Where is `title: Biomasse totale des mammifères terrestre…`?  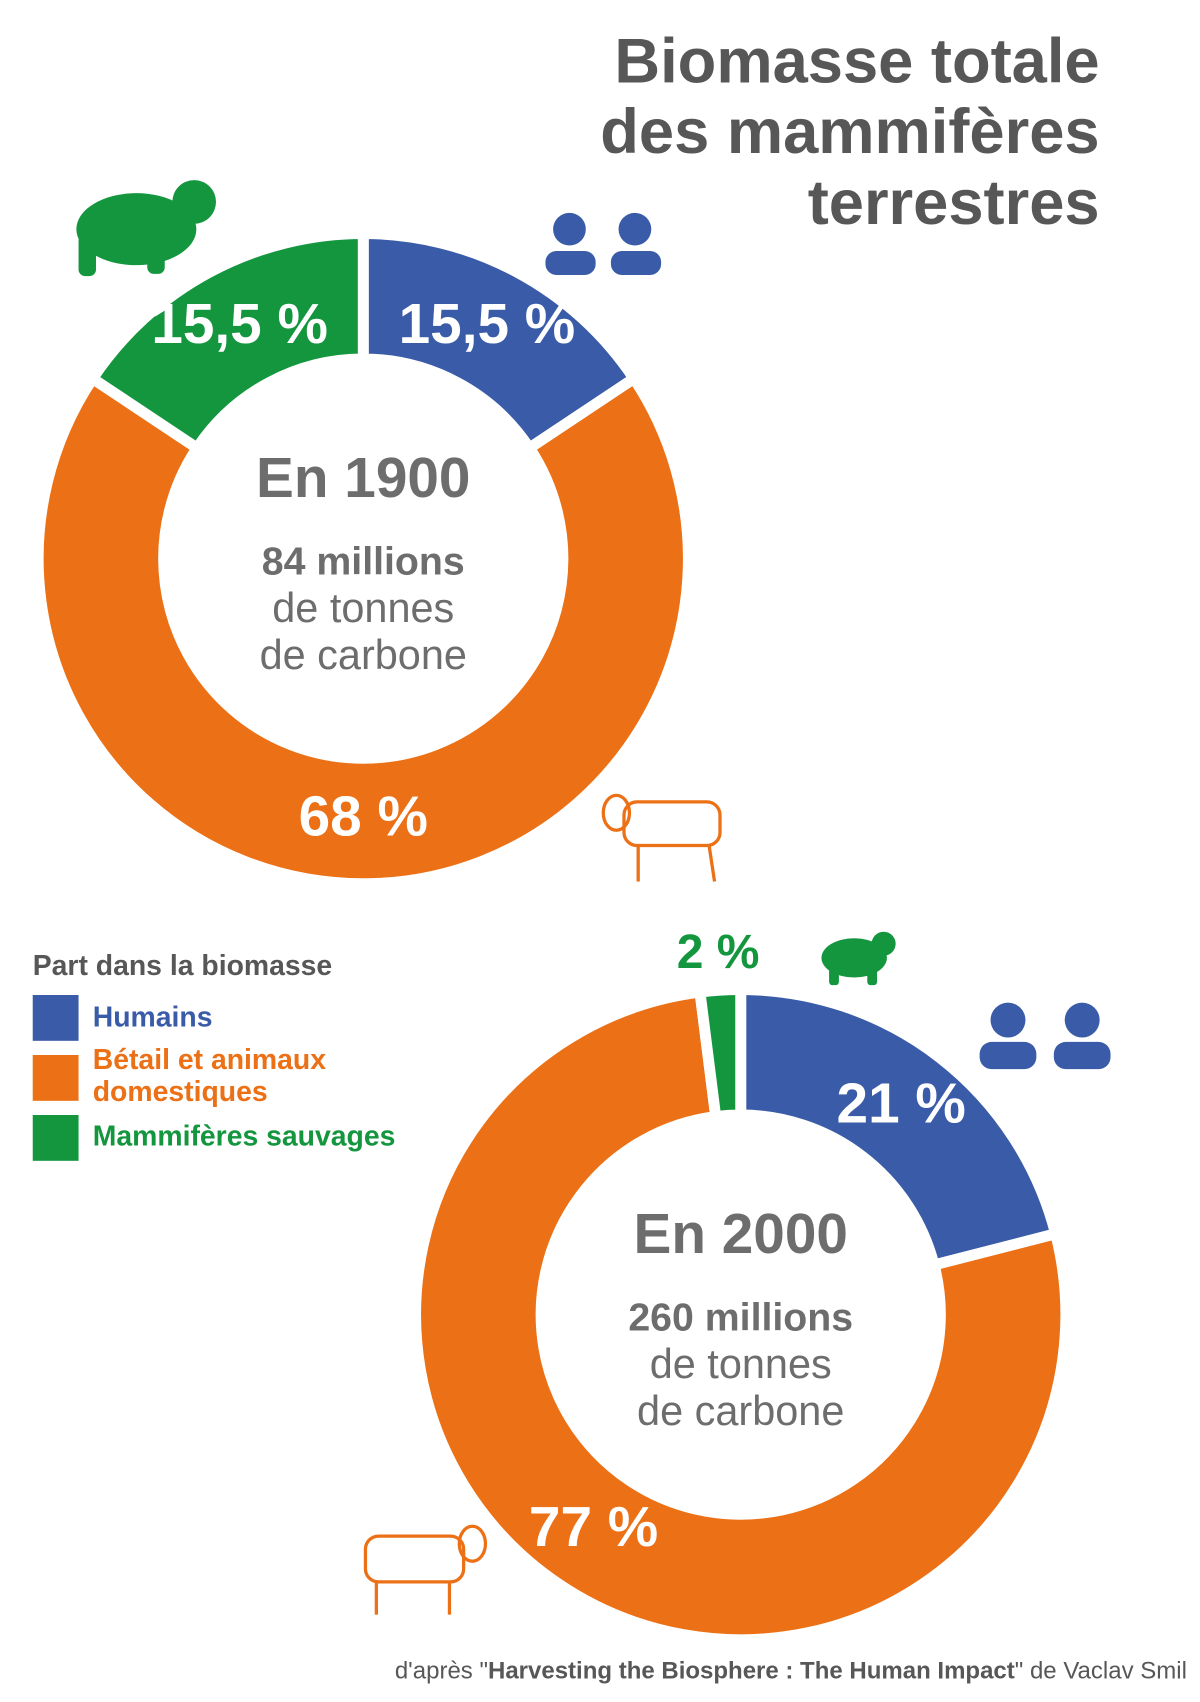 title: Biomasse totale des mammifères terrestre… is located at coordinates (849, 132).